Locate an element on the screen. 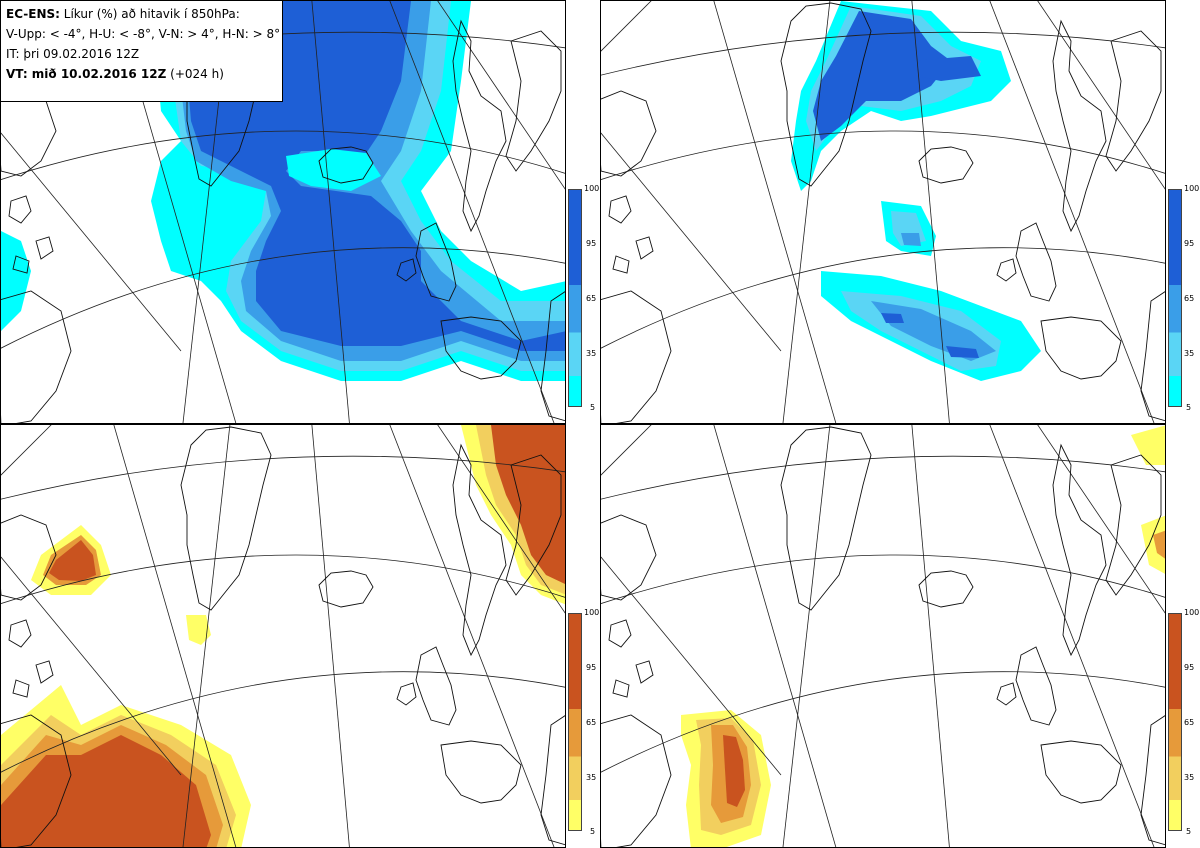  info-title-text: Líkur (%) að hitavik í 850hPa: is located at coordinates (149, 14).